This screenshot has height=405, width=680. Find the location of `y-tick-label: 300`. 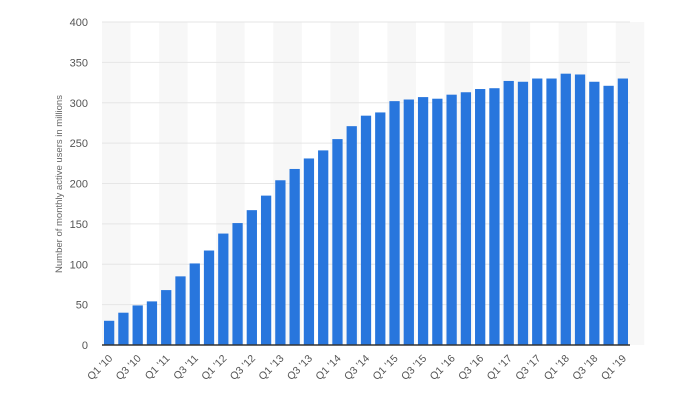

y-tick-label: 300 is located at coordinates (79, 104).